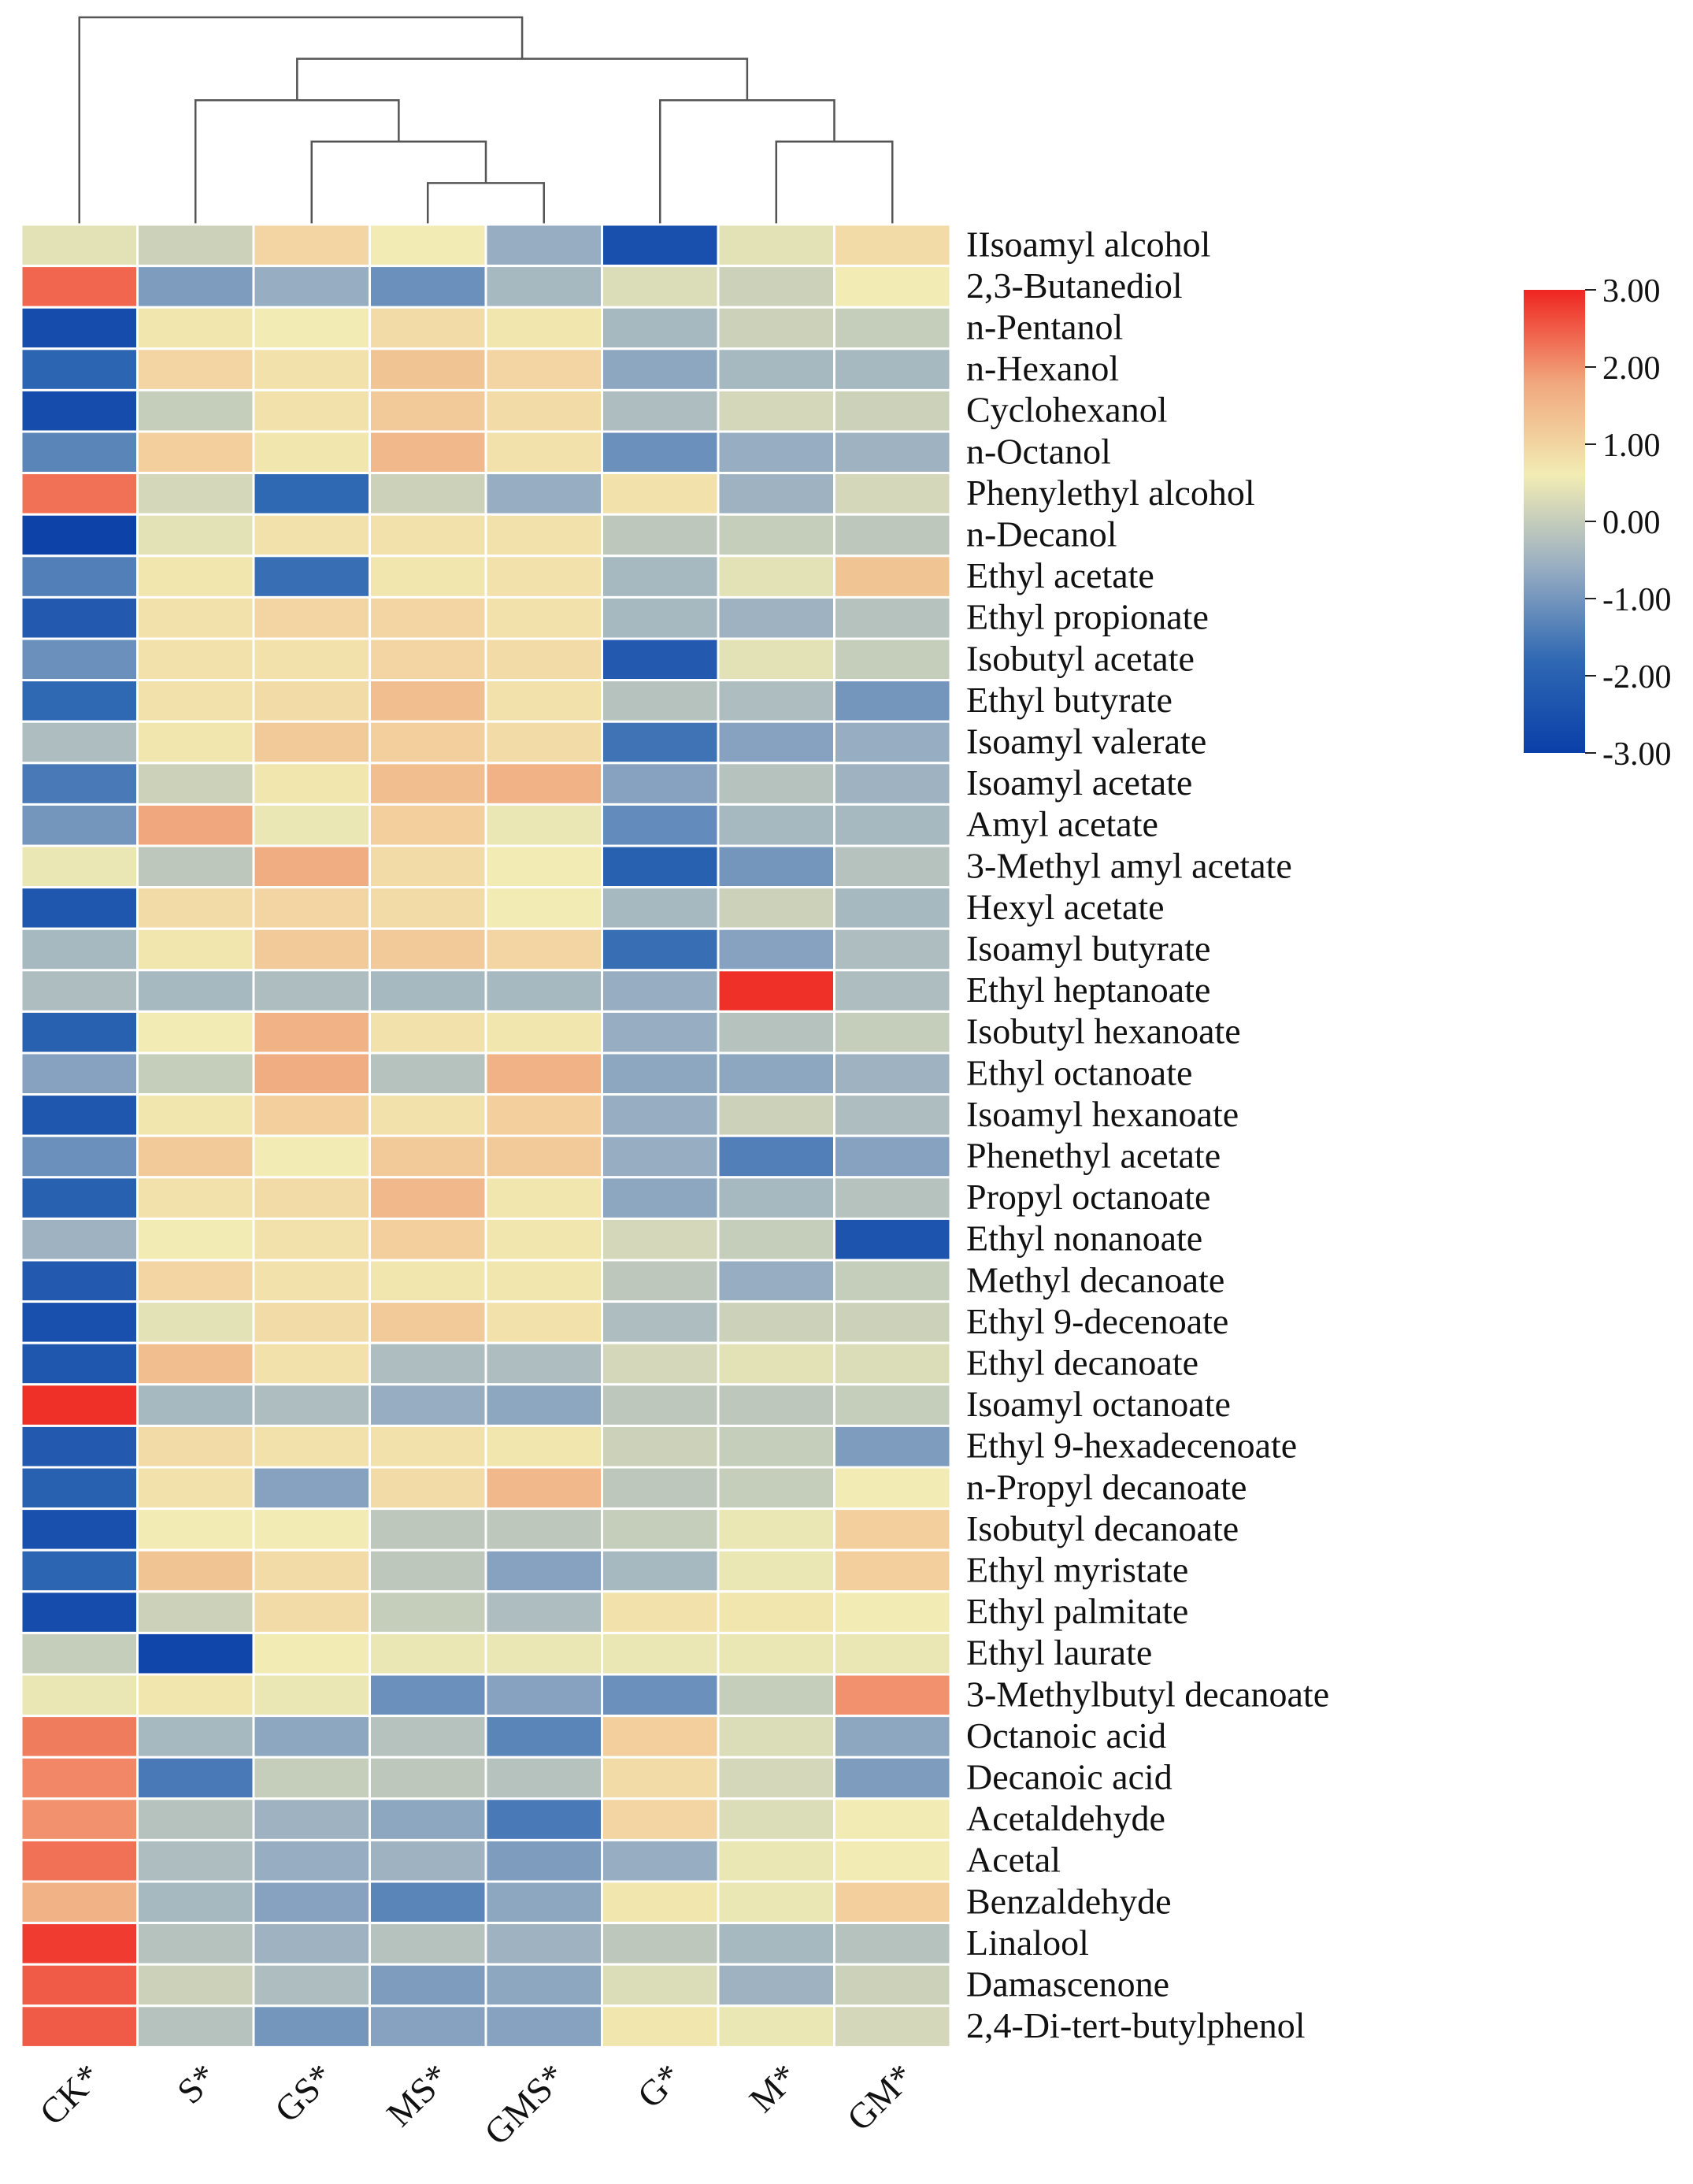 This screenshot has height=2184, width=1693. Describe the element at coordinates (197, 2083) in the screenshot. I see `column-label: S*` at that location.